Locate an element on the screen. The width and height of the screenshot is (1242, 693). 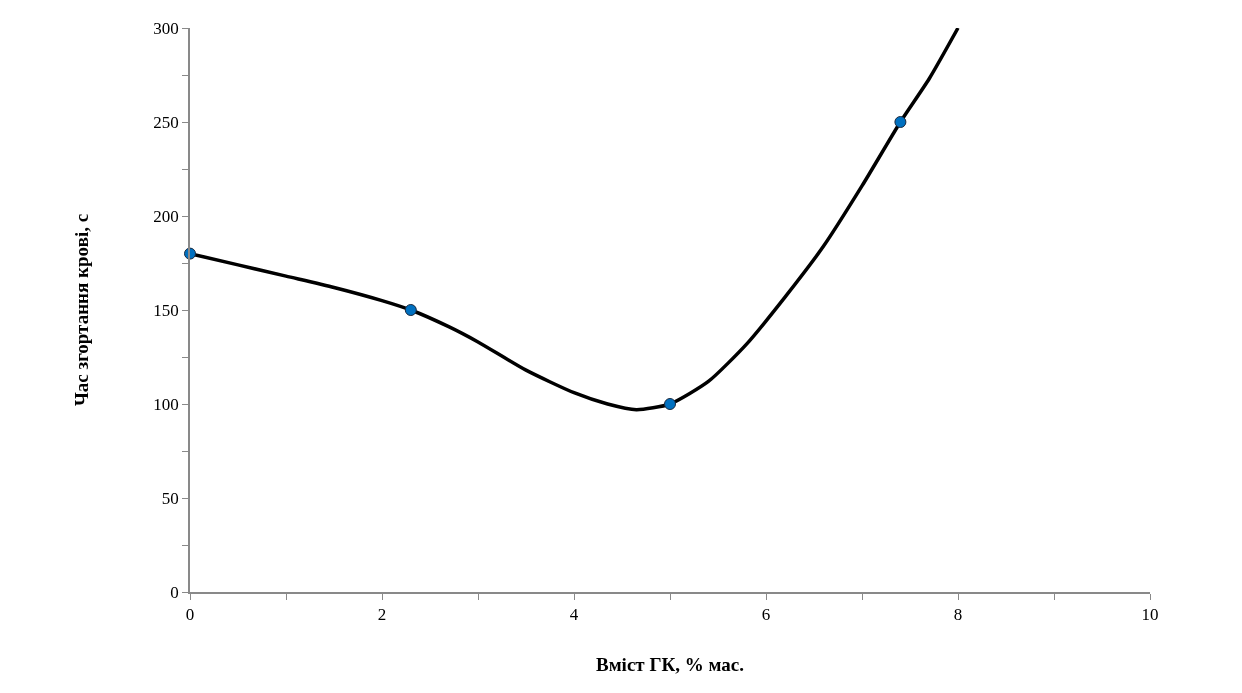
y-tick-label: 0 is located at coordinates (174, 592).